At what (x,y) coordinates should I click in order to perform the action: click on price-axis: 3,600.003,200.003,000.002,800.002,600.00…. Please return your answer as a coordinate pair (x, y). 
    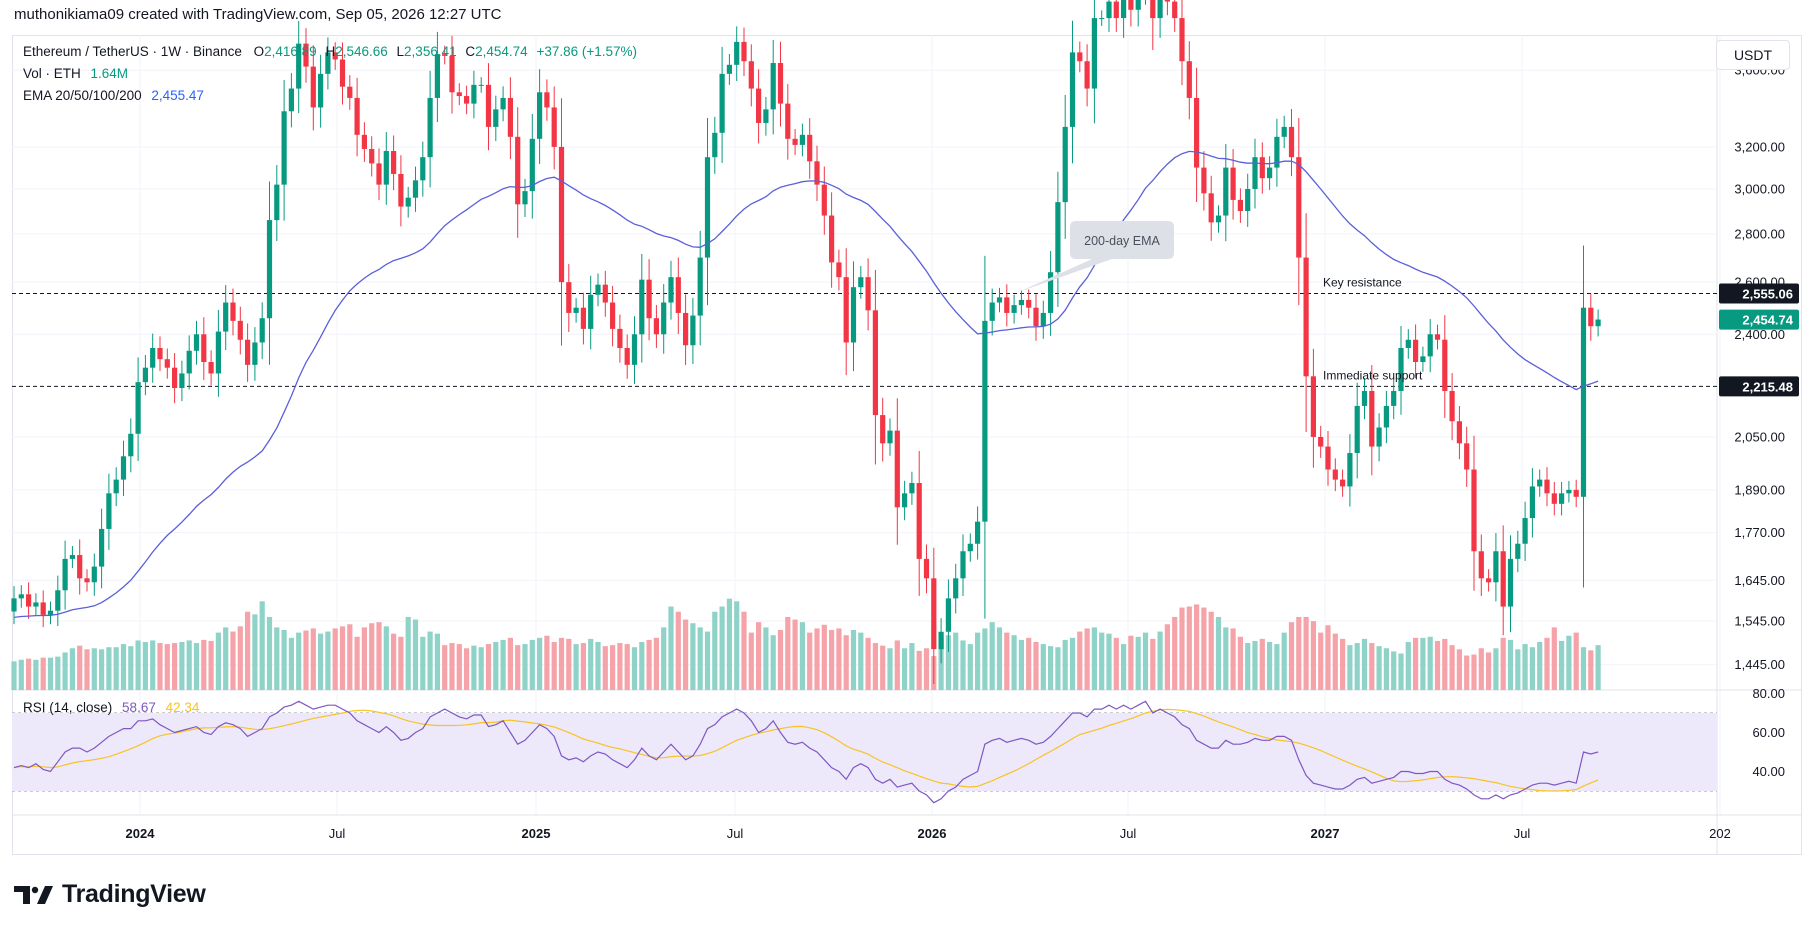
    Looking at the image, I should click on (1759, 368).